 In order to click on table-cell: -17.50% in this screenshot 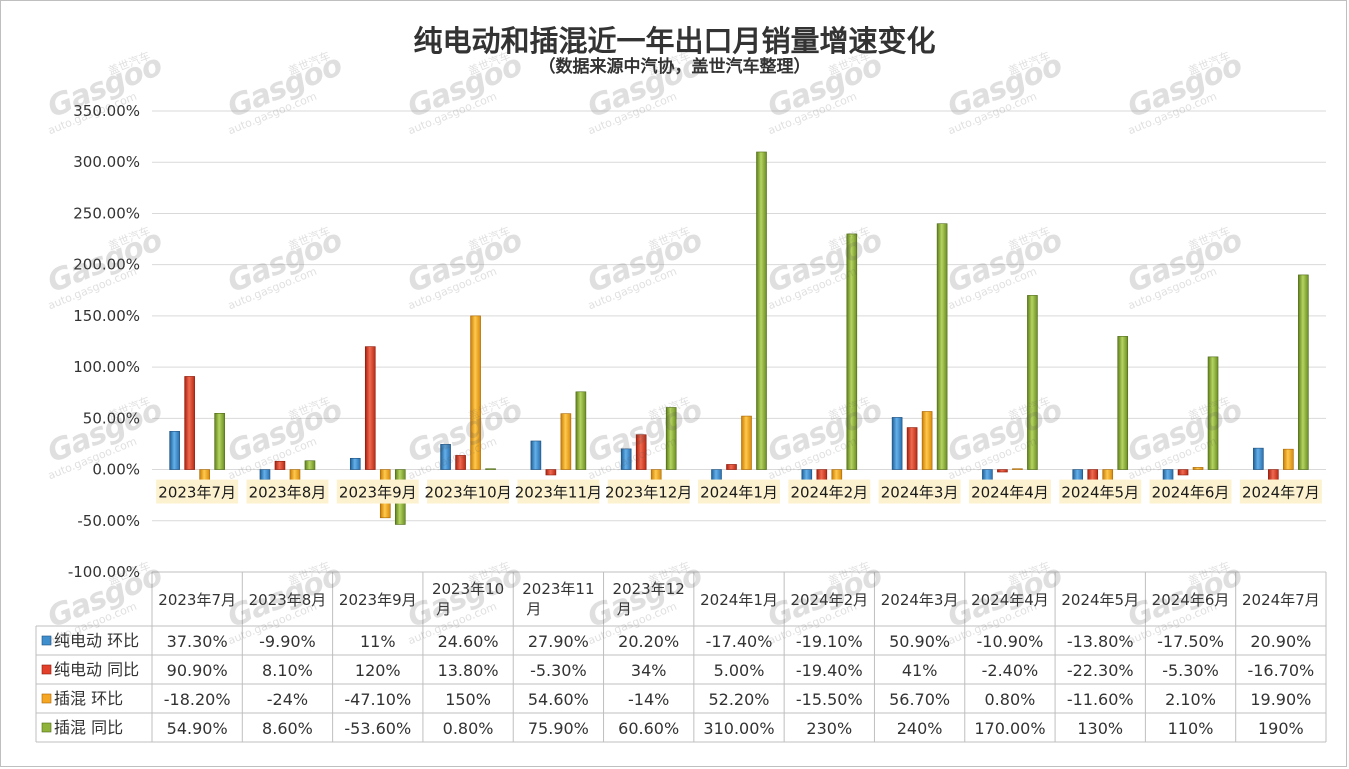, I will do `click(1190, 641)`.